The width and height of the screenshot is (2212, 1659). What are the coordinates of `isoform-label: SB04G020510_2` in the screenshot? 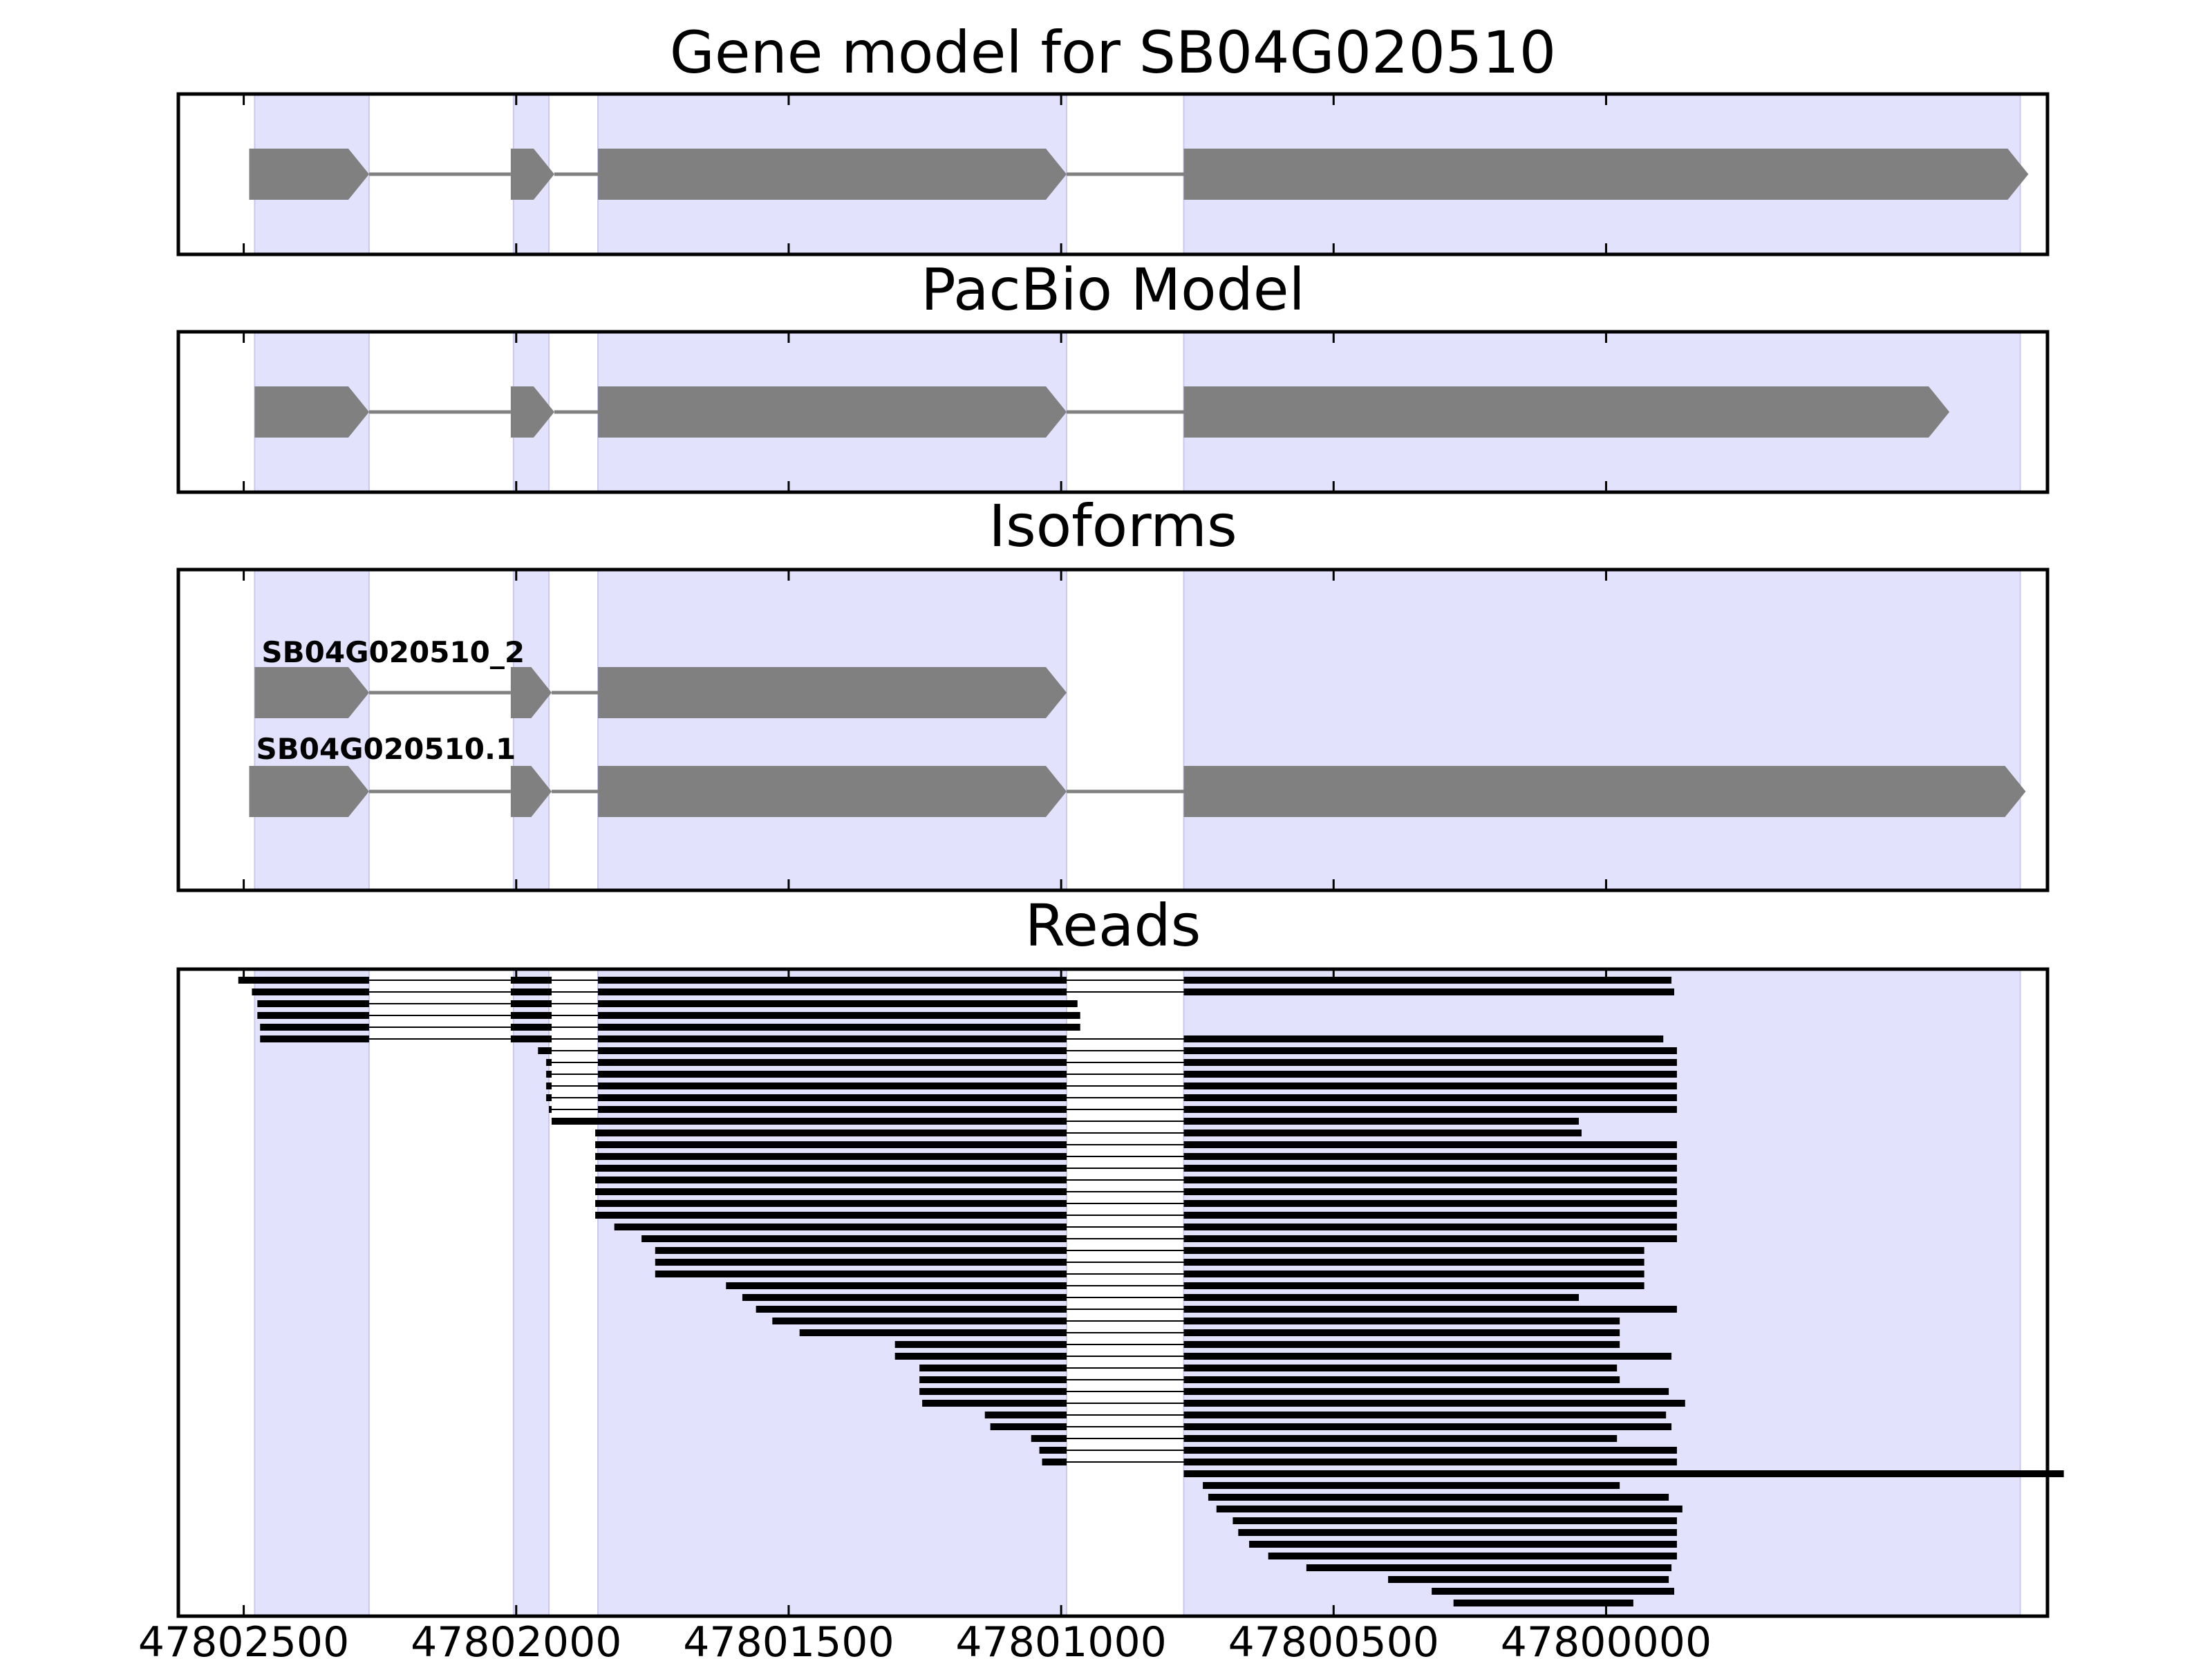 It's located at (393, 652).